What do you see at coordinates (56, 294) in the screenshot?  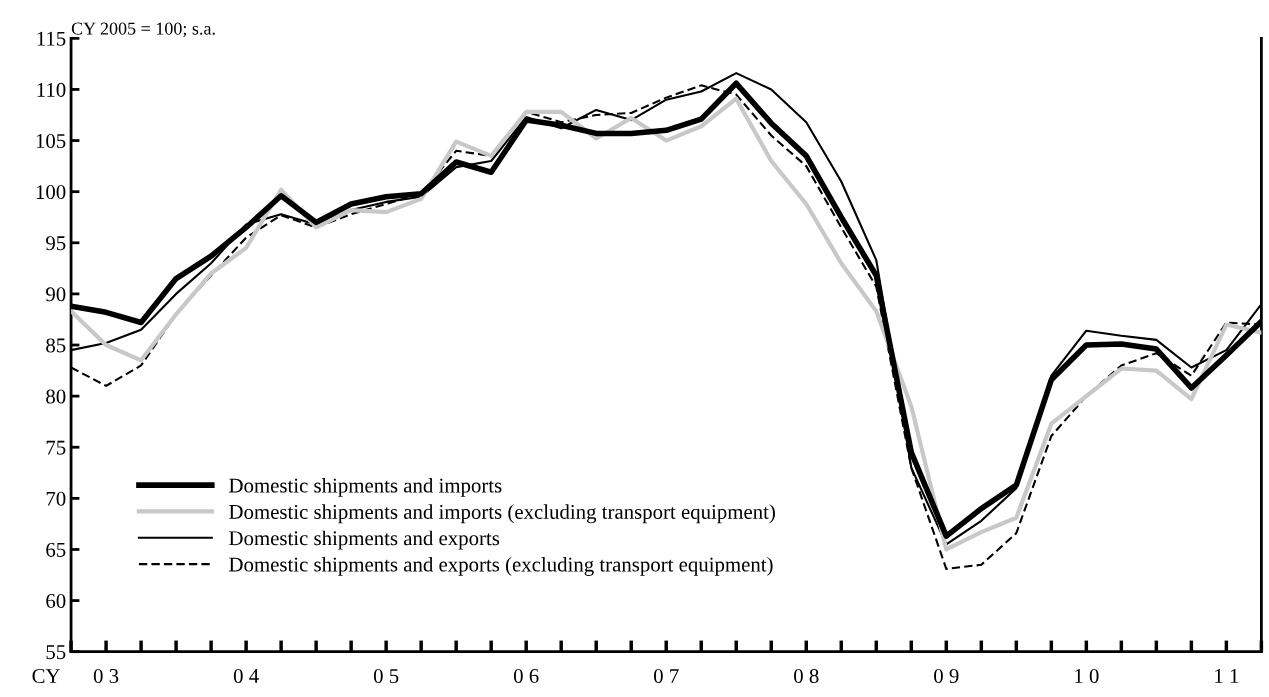 I see `y-tick-label: 90` at bounding box center [56, 294].